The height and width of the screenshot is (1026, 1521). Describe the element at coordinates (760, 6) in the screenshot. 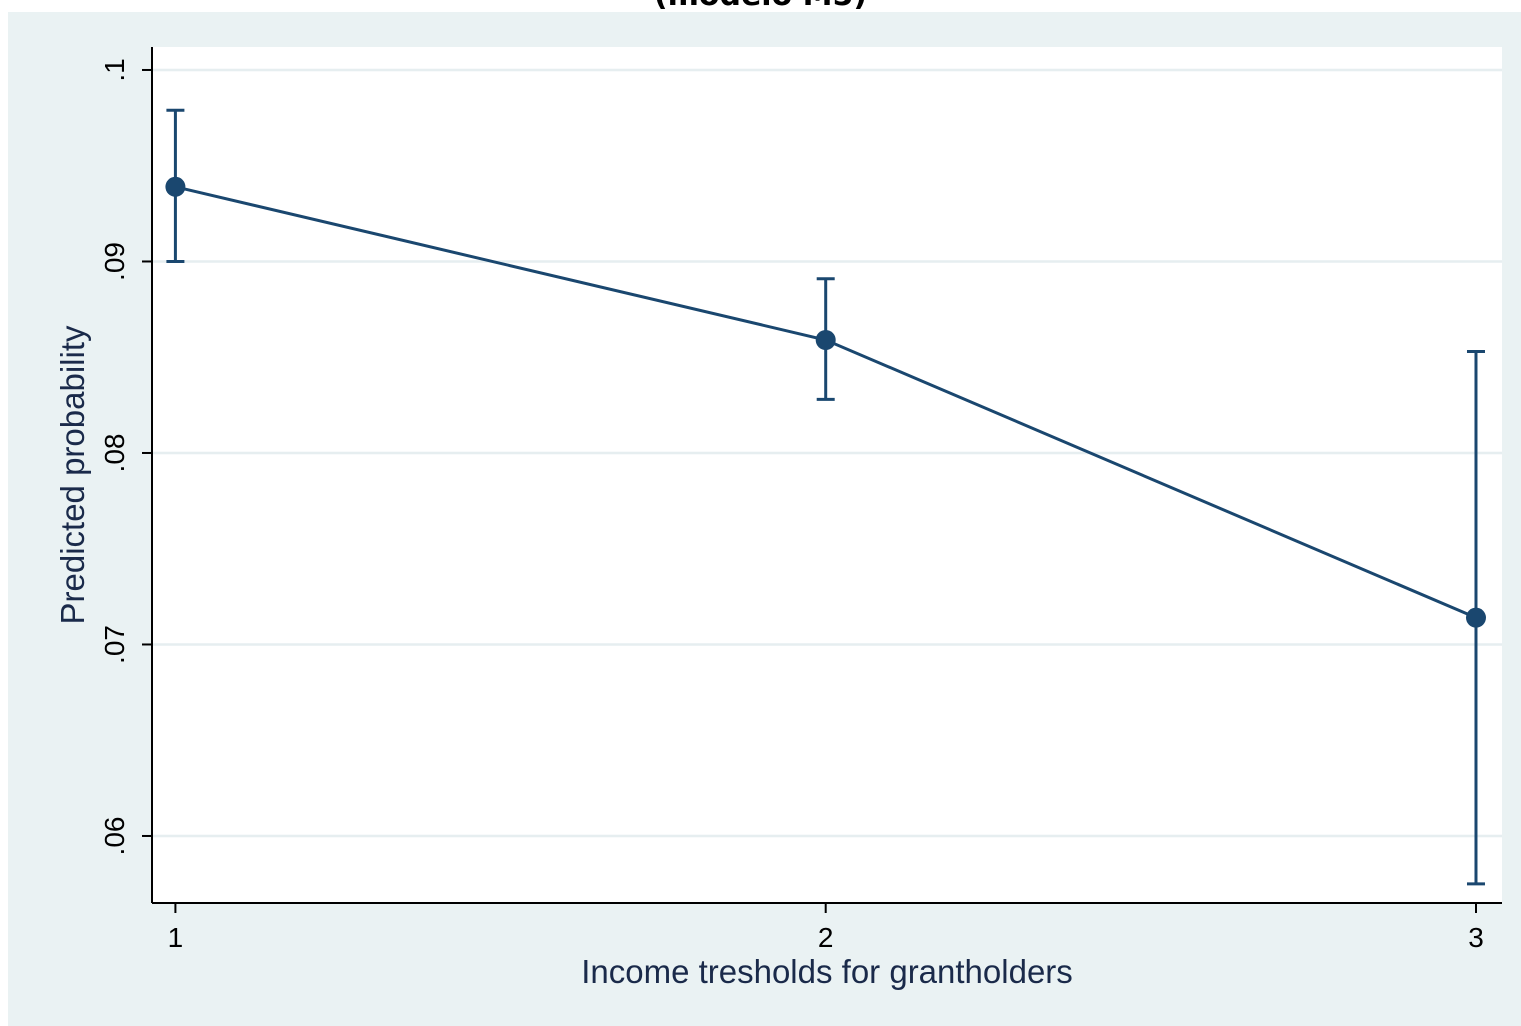

I see `chart-title: (modelo M5)` at that location.